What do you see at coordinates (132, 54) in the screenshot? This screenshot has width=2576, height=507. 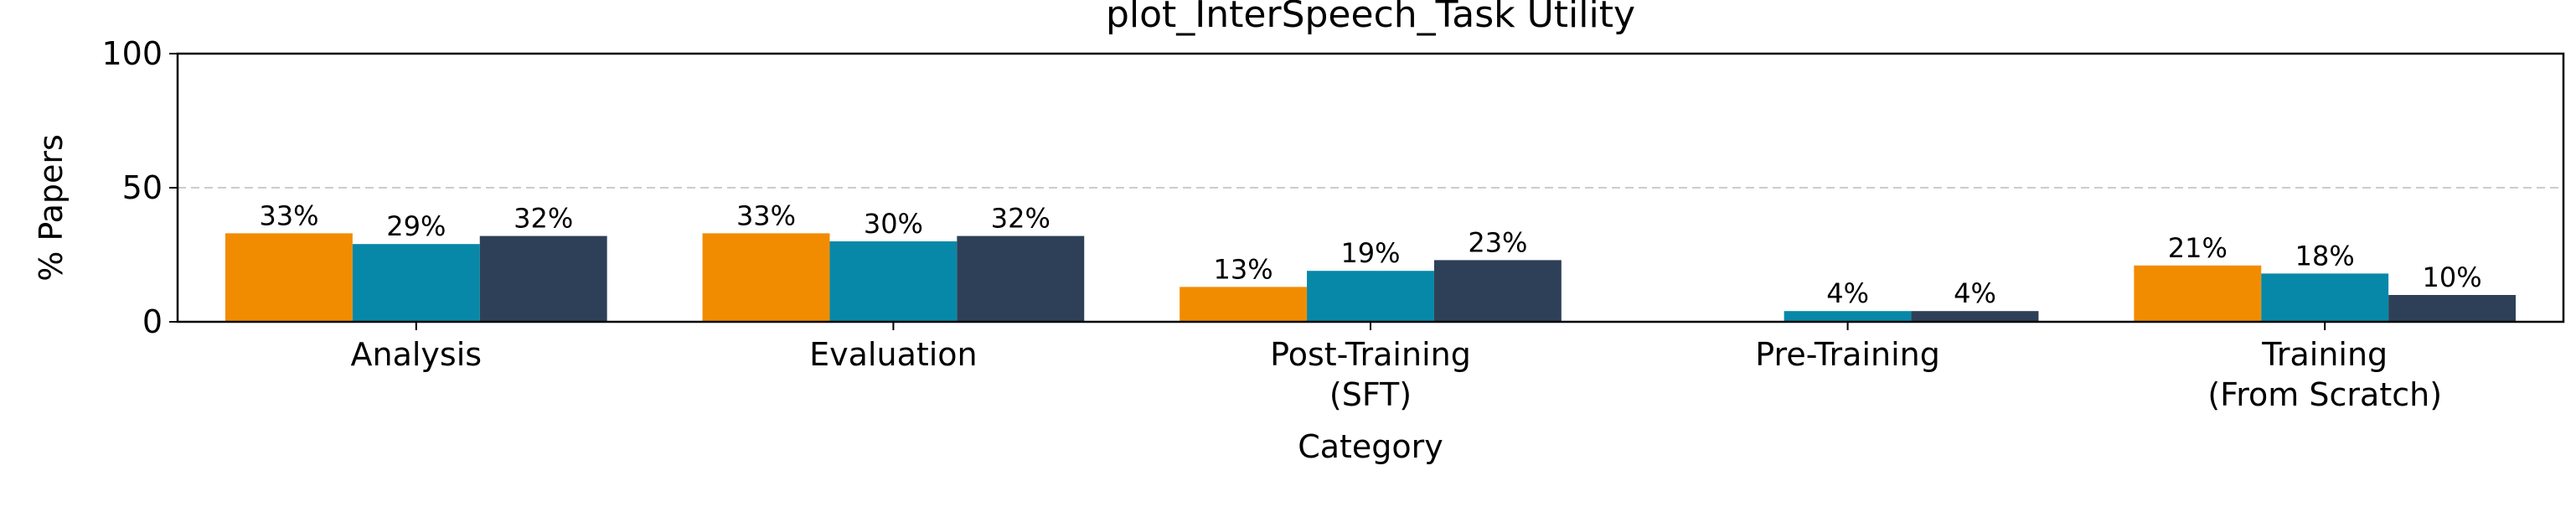 I see `y-tick-label: 100` at bounding box center [132, 54].